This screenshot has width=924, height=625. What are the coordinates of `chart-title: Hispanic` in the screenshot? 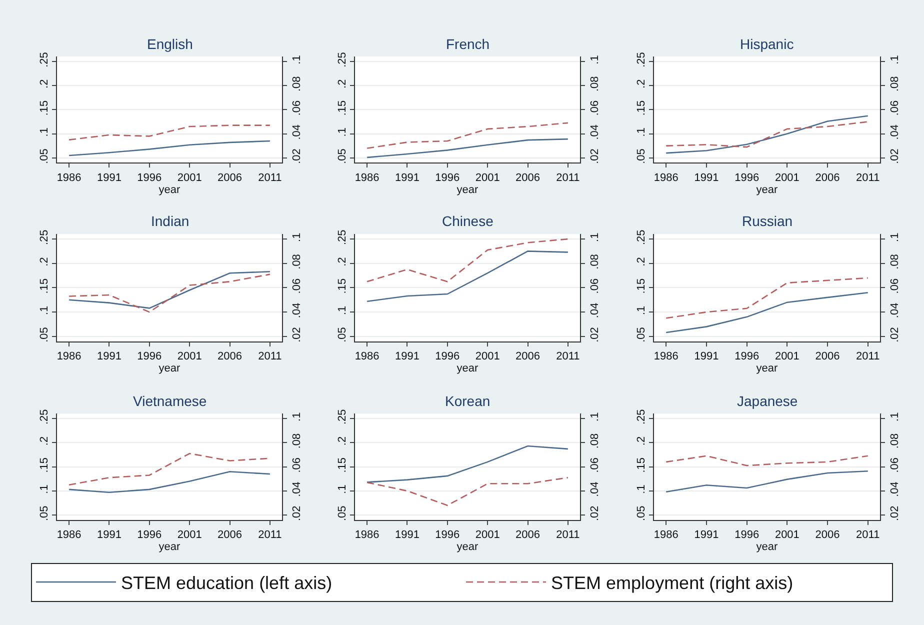 It's located at (767, 44).